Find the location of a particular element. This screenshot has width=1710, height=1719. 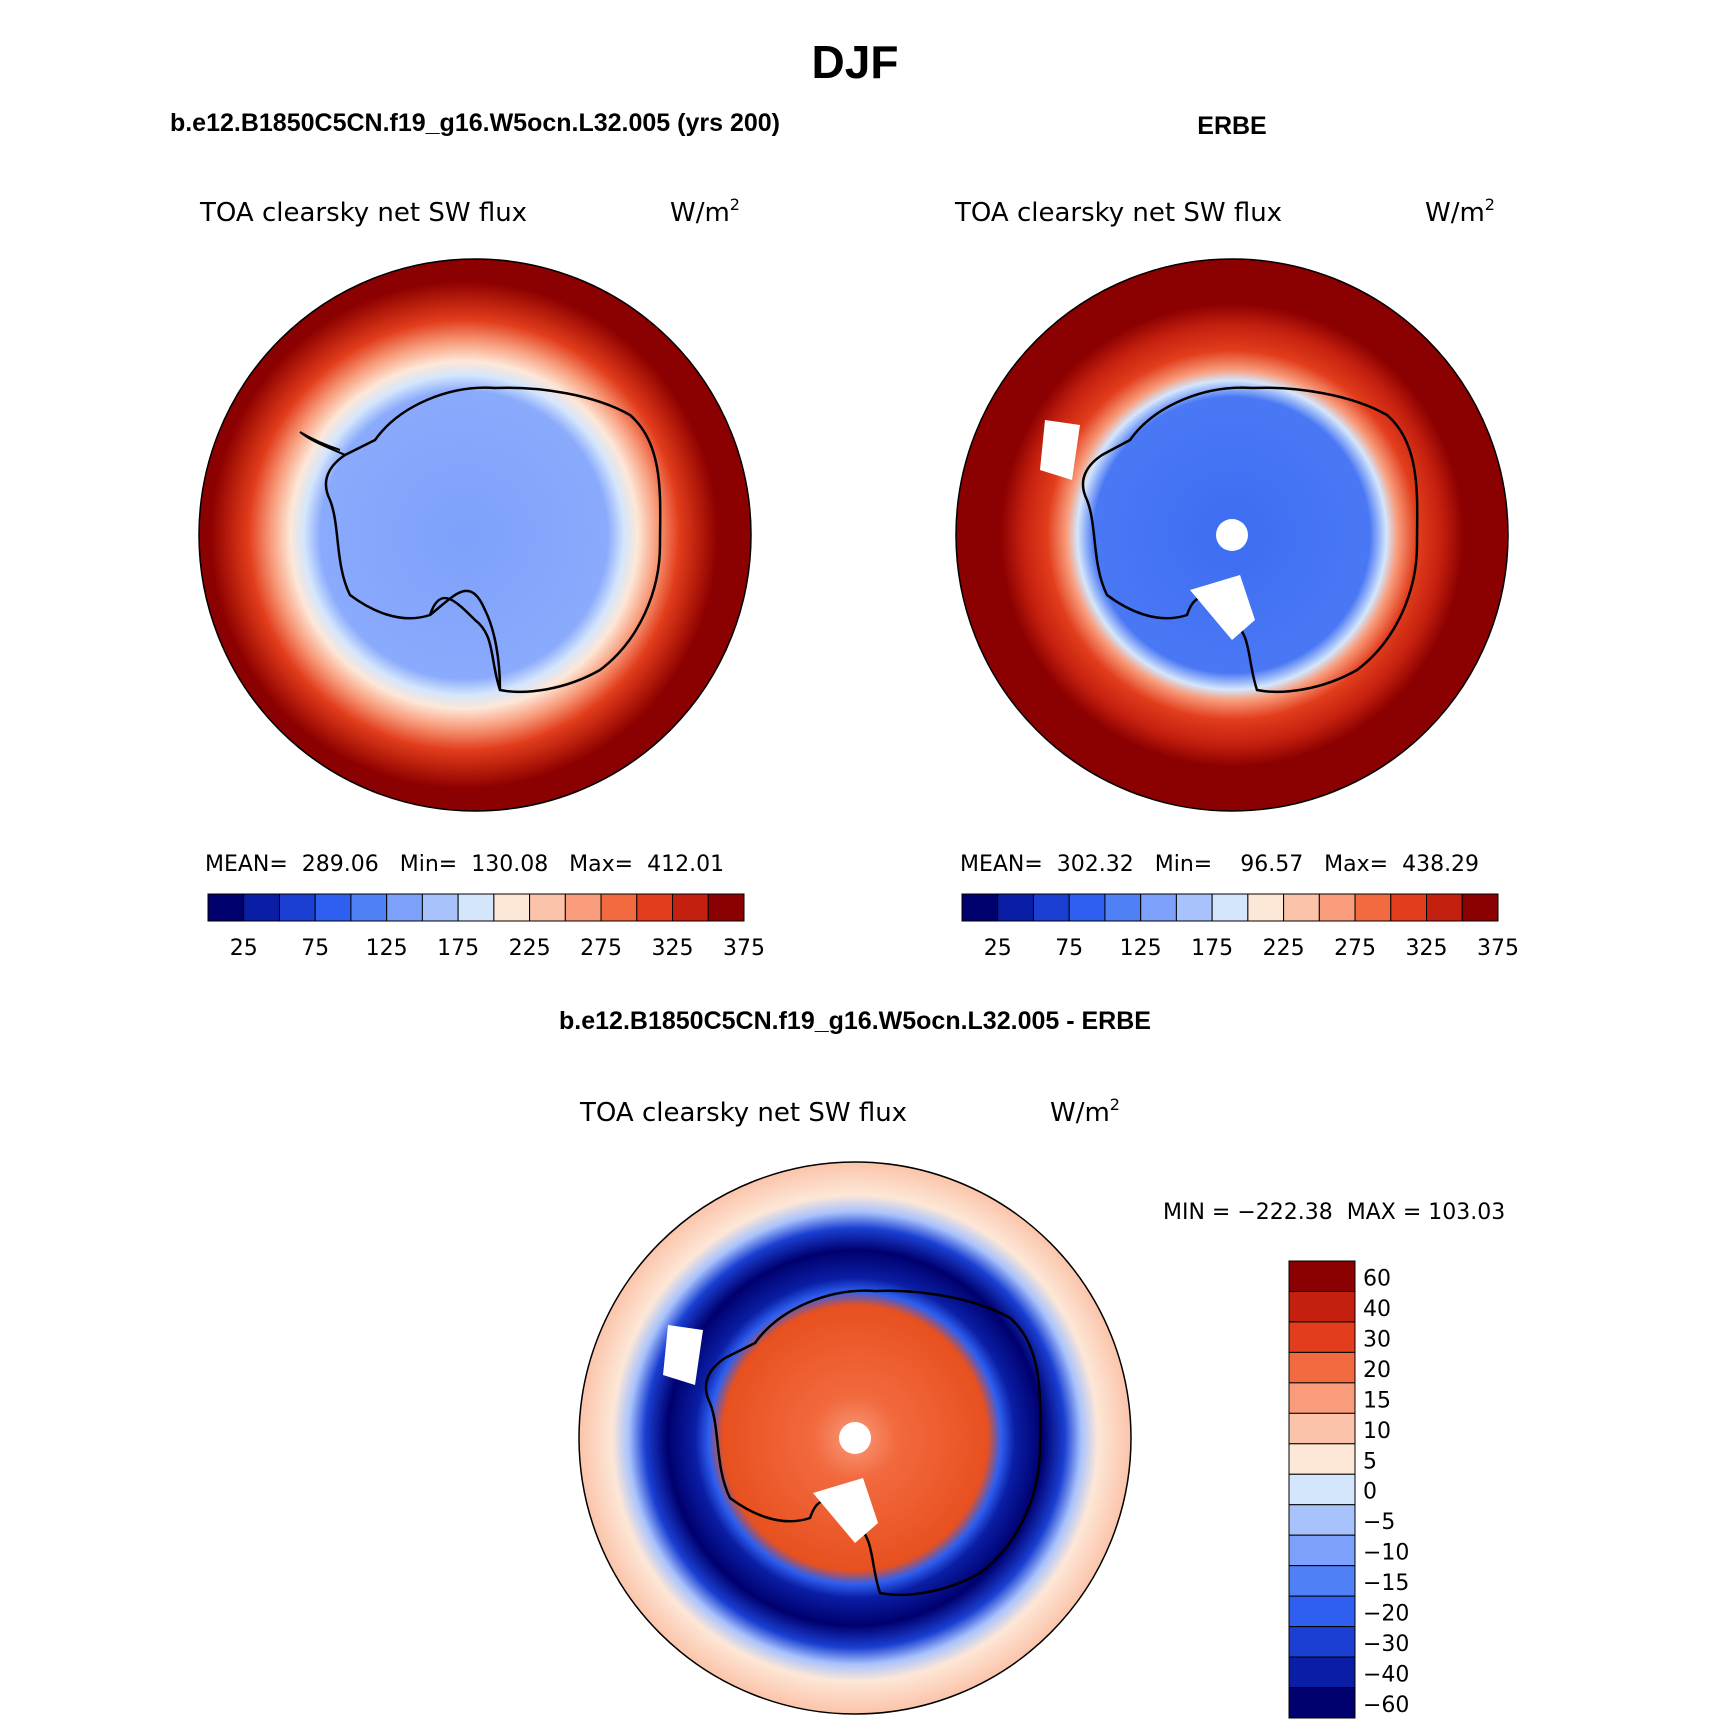

diff-colorbar-label: −60 is located at coordinates (1386, 1705).